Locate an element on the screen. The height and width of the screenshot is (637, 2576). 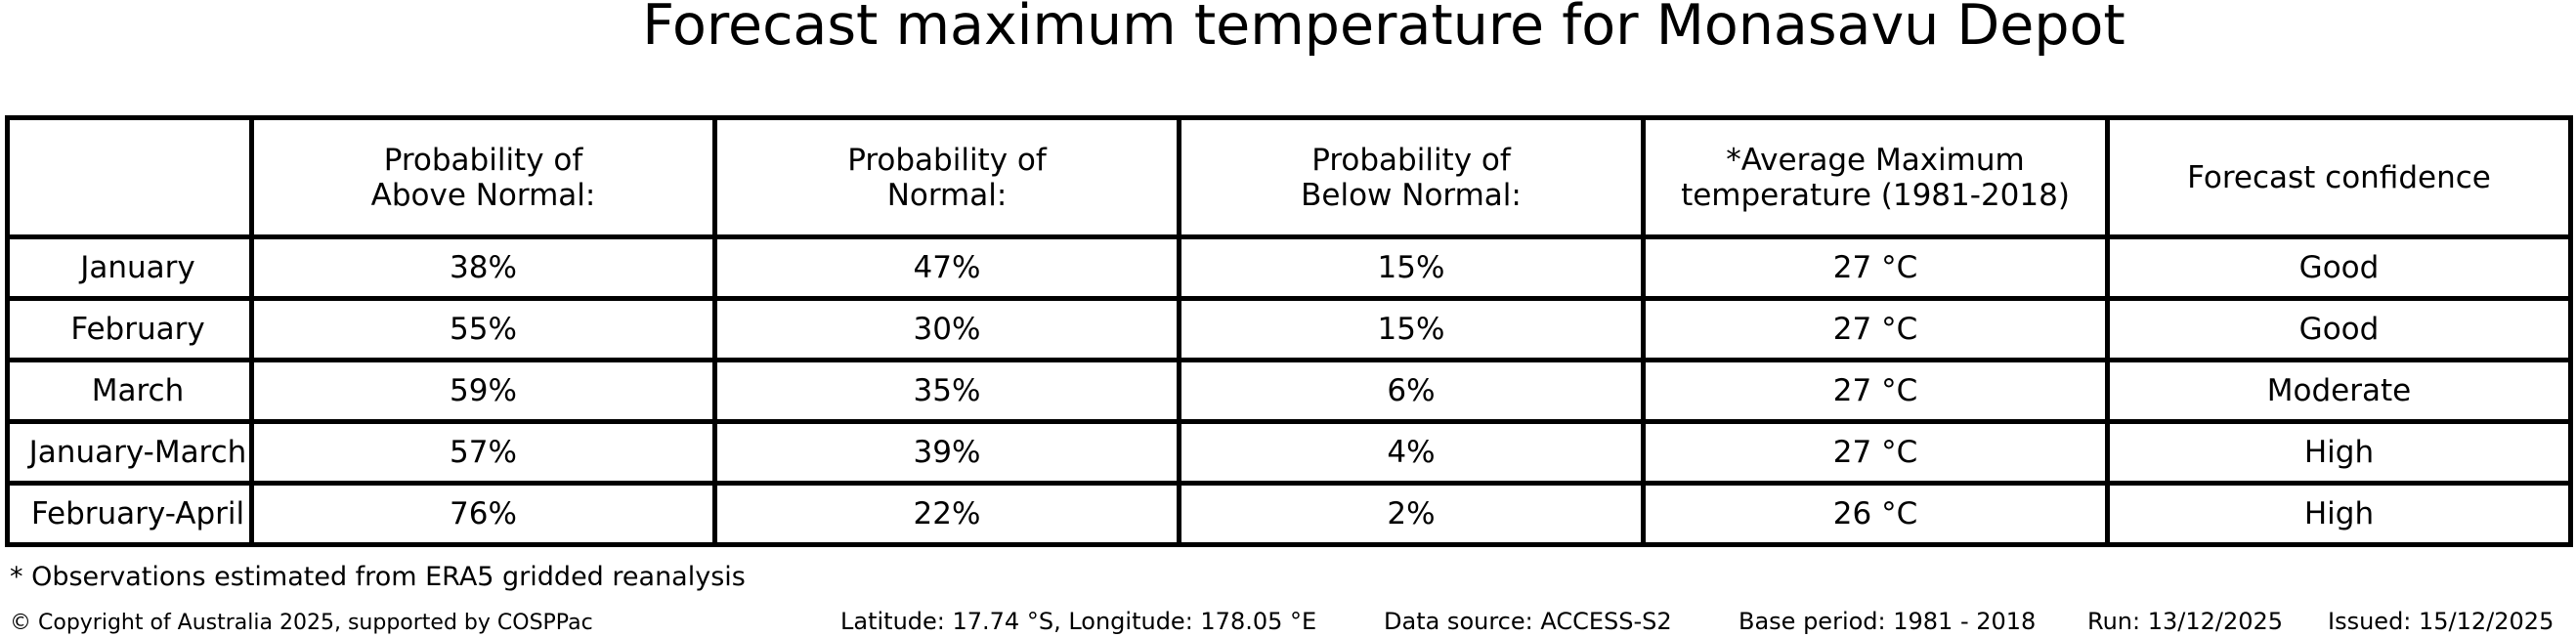
col-header-normal: Probability of Normal: is located at coordinates (947, 177).